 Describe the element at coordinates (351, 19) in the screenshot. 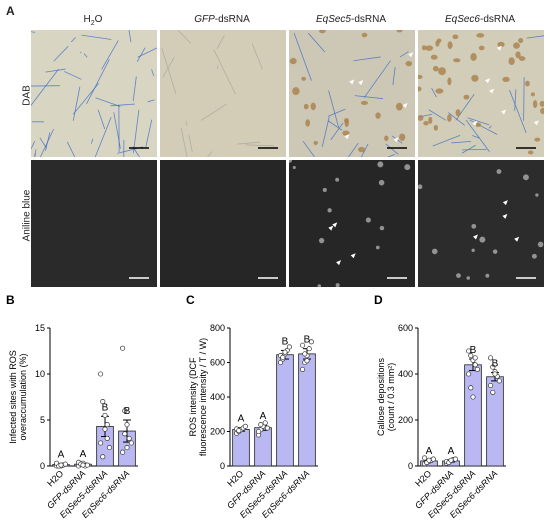

I see `column-header-3: EqSec5-dsRNA` at that location.